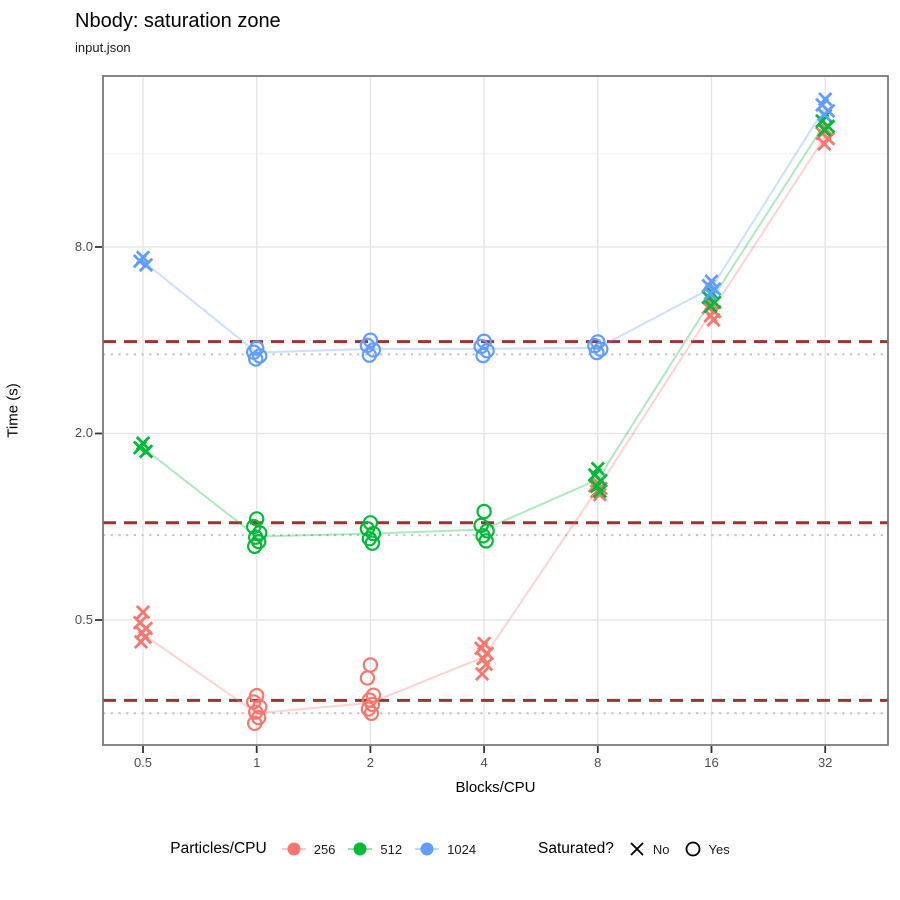 The image size is (900, 900). Describe the element at coordinates (825, 762) in the screenshot. I see `x-tick-label: 32` at that location.